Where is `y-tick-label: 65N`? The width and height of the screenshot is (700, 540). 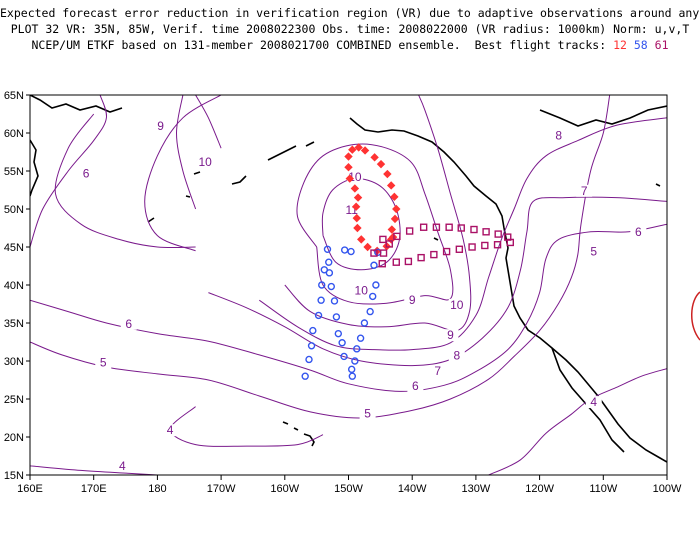
y-tick-label: 65N is located at coordinates (14, 96).